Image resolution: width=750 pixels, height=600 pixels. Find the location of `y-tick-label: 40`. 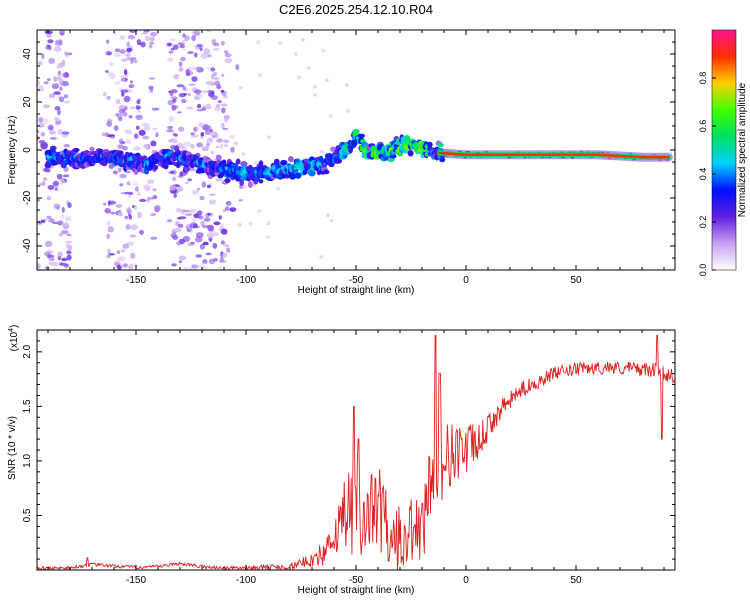

y-tick-label: 40 is located at coordinates (27, 54).